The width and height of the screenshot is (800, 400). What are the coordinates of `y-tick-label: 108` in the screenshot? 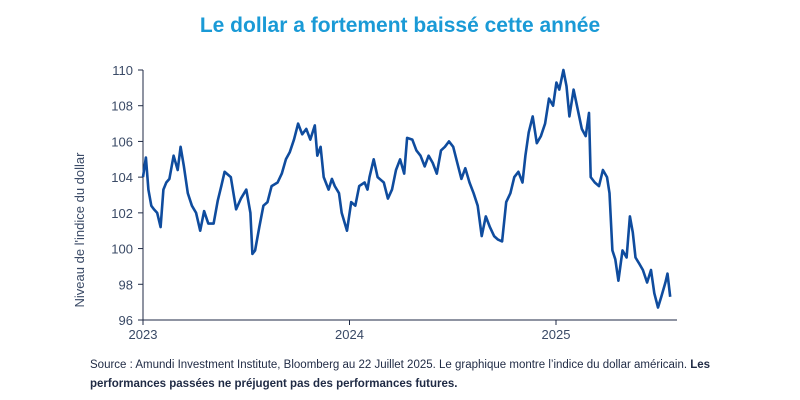 It's located at (122, 106).